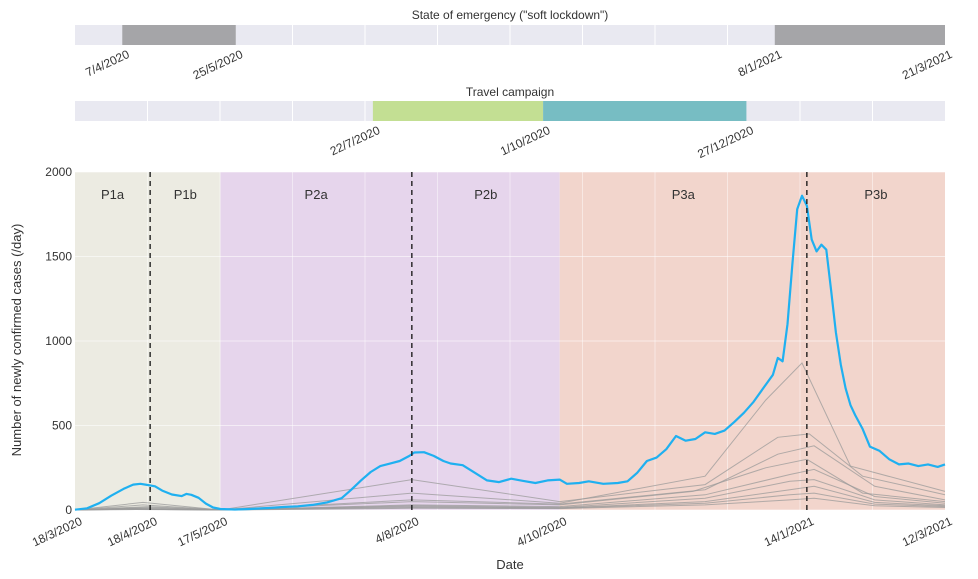 The width and height of the screenshot is (978, 579). I want to click on emergency-timeline-title: State of emergency ("soft lockdown"), so click(510, 15).